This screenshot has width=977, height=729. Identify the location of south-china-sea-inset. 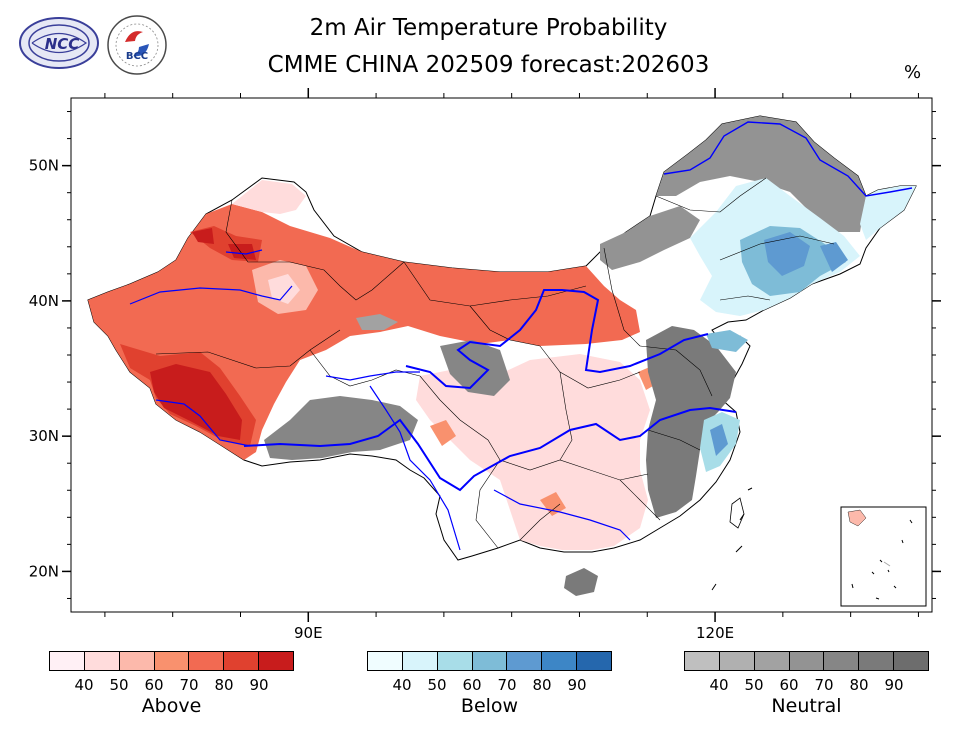
(883, 556).